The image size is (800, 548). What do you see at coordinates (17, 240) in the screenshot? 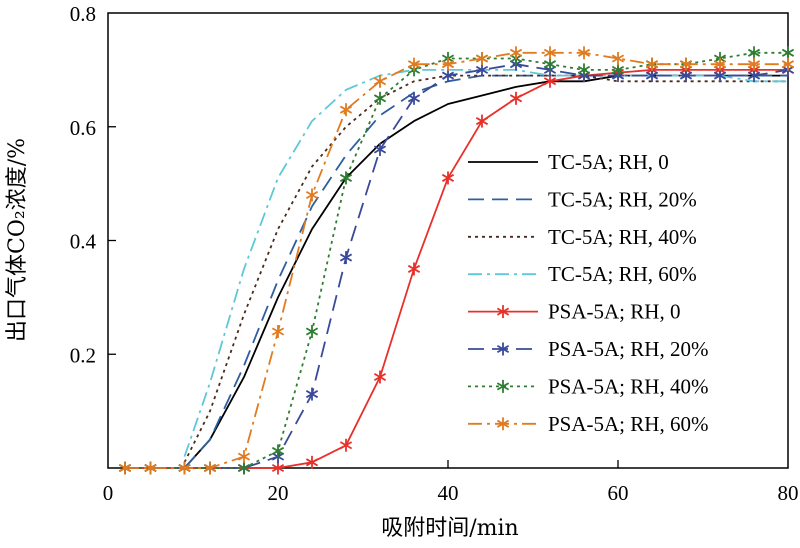
I see `y-axis-label: 出口气体CO₂浓度/%` at bounding box center [17, 240].